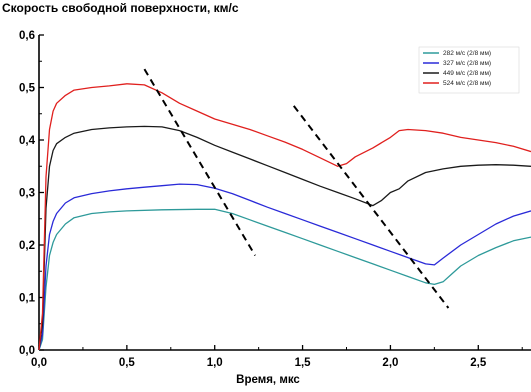  Describe the element at coordinates (467, 63) in the screenshot. I see `legend-entry: 327 м/с (2/8 мм)` at that location.